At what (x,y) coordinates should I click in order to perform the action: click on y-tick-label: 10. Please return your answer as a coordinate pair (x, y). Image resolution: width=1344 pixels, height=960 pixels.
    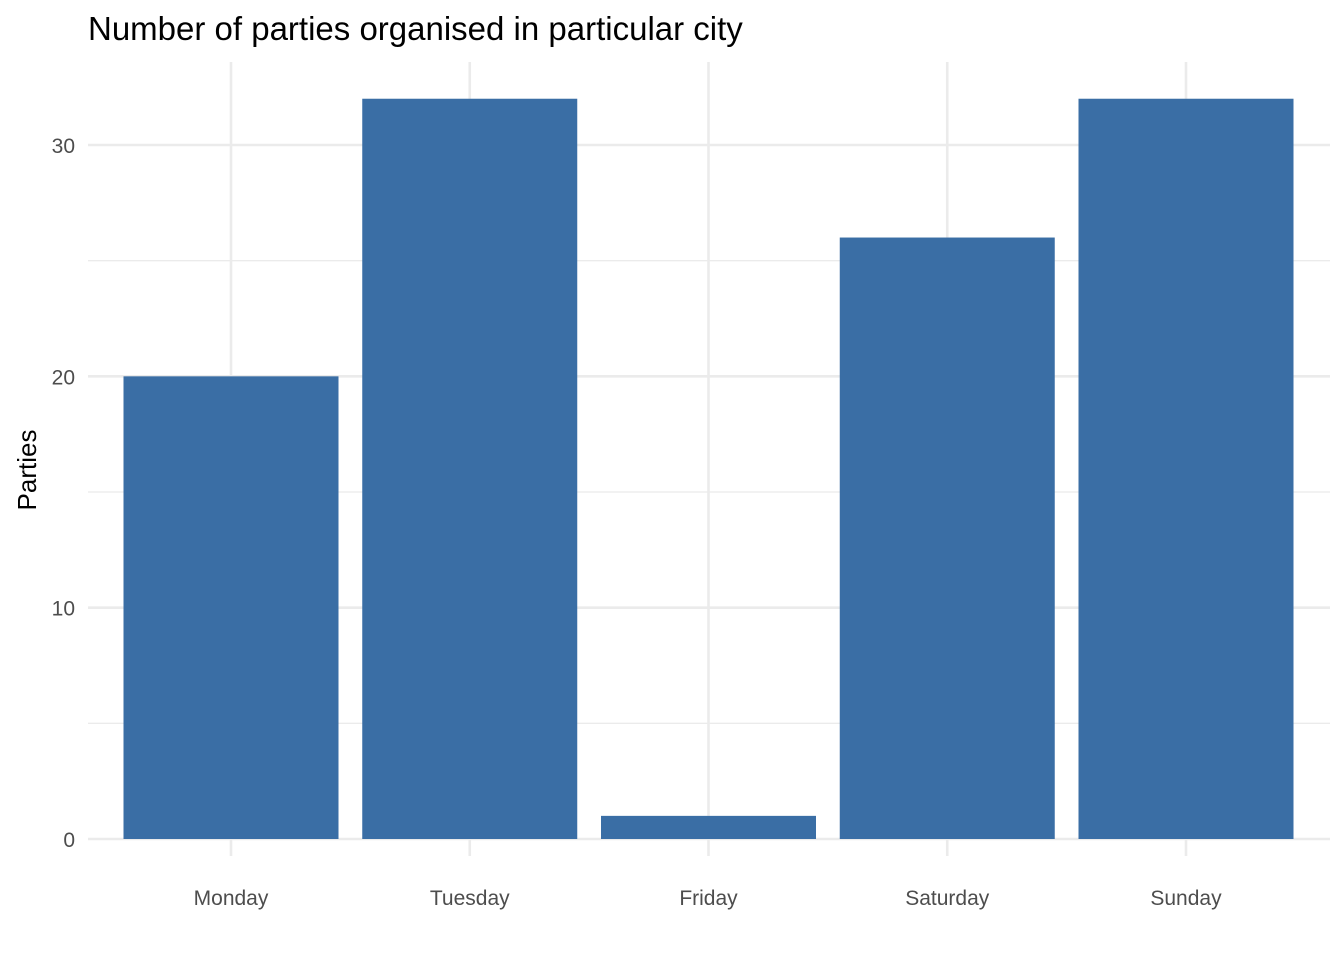
    Looking at the image, I should click on (63, 609).